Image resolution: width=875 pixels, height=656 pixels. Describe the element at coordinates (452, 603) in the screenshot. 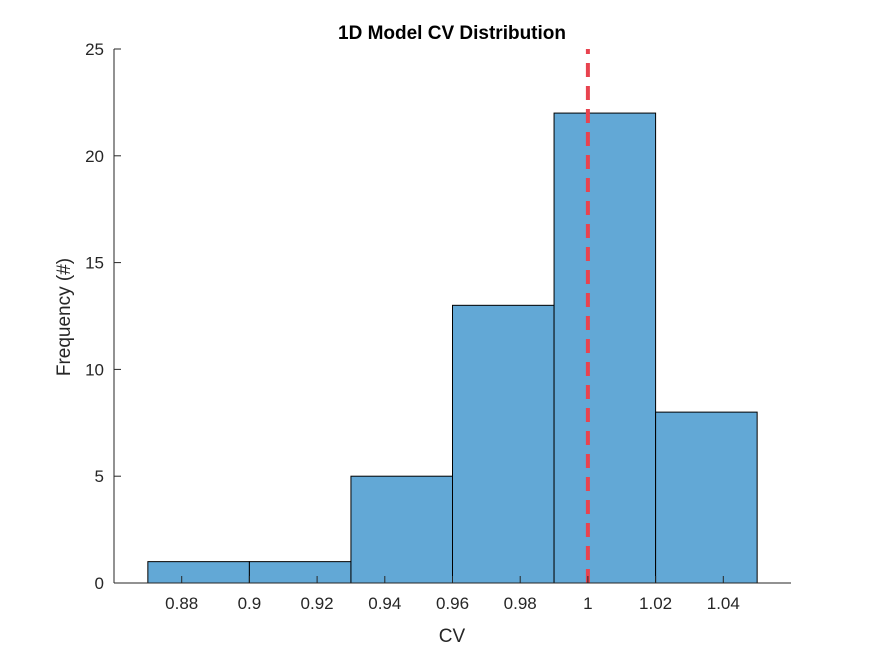

I see `x-tick-label-4: 0.96` at that location.